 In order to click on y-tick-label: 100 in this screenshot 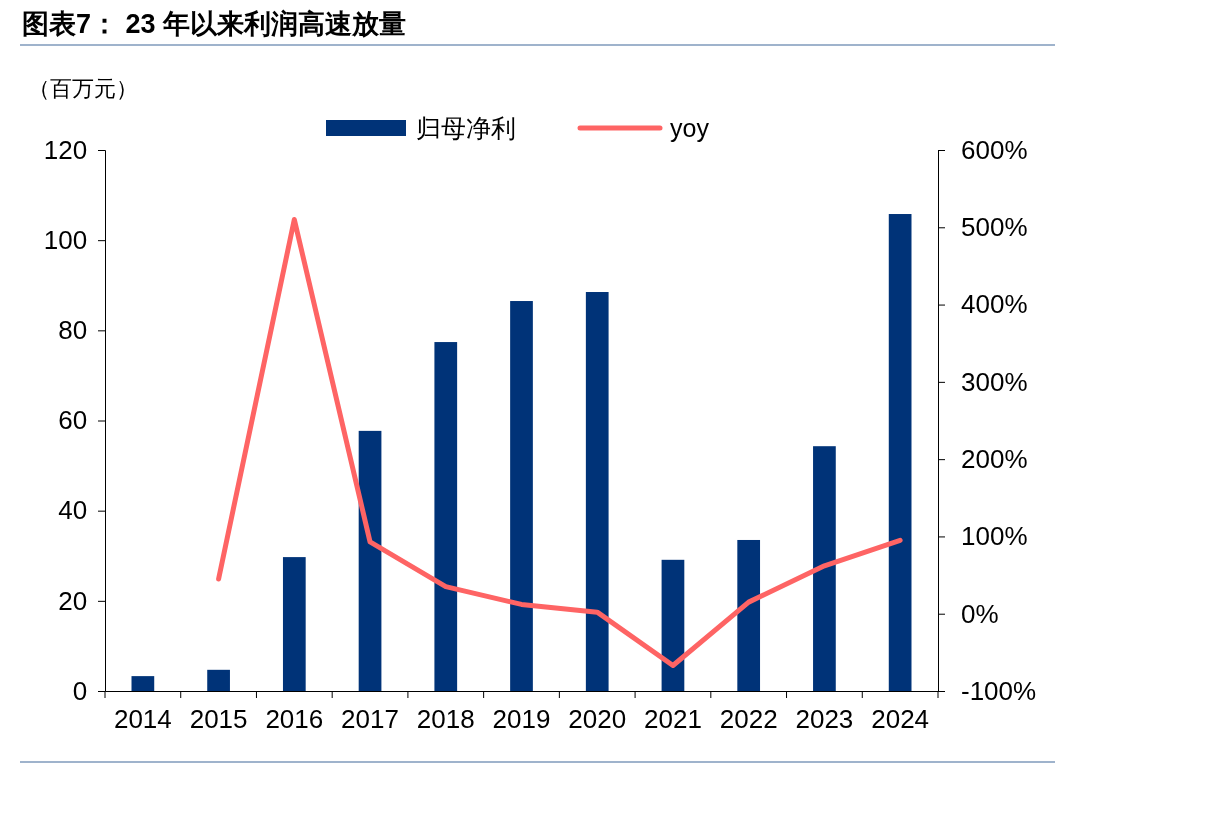, I will do `click(65, 239)`.